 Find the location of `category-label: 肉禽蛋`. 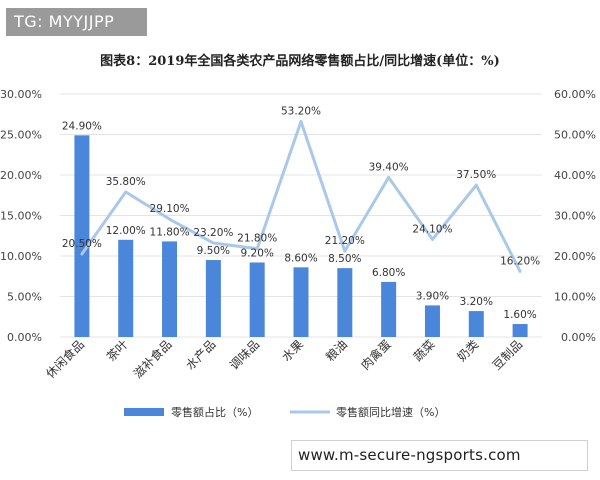

category-label: 肉禽蛋 is located at coordinates (376, 355).